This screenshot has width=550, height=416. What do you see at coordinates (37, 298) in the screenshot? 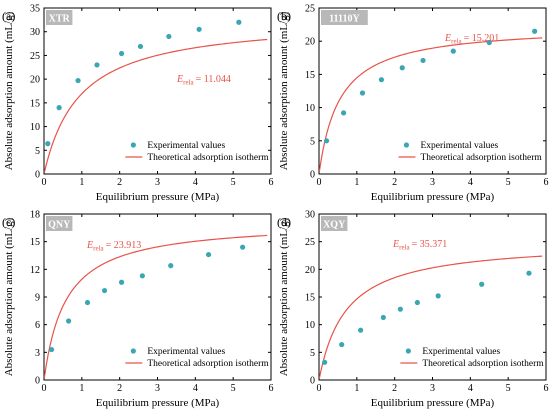
I see `y-tick-label: 9` at bounding box center [37, 298].